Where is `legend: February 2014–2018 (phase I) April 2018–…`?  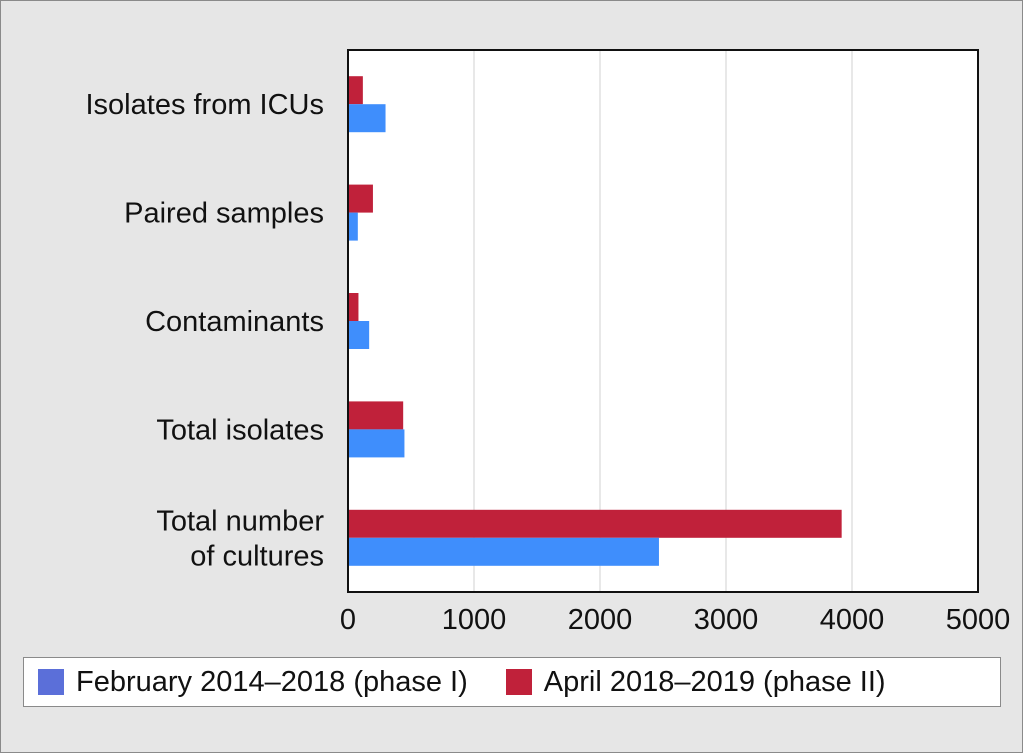
legend: February 2014–2018 (phase I) April 2018–… is located at coordinates (512, 682).